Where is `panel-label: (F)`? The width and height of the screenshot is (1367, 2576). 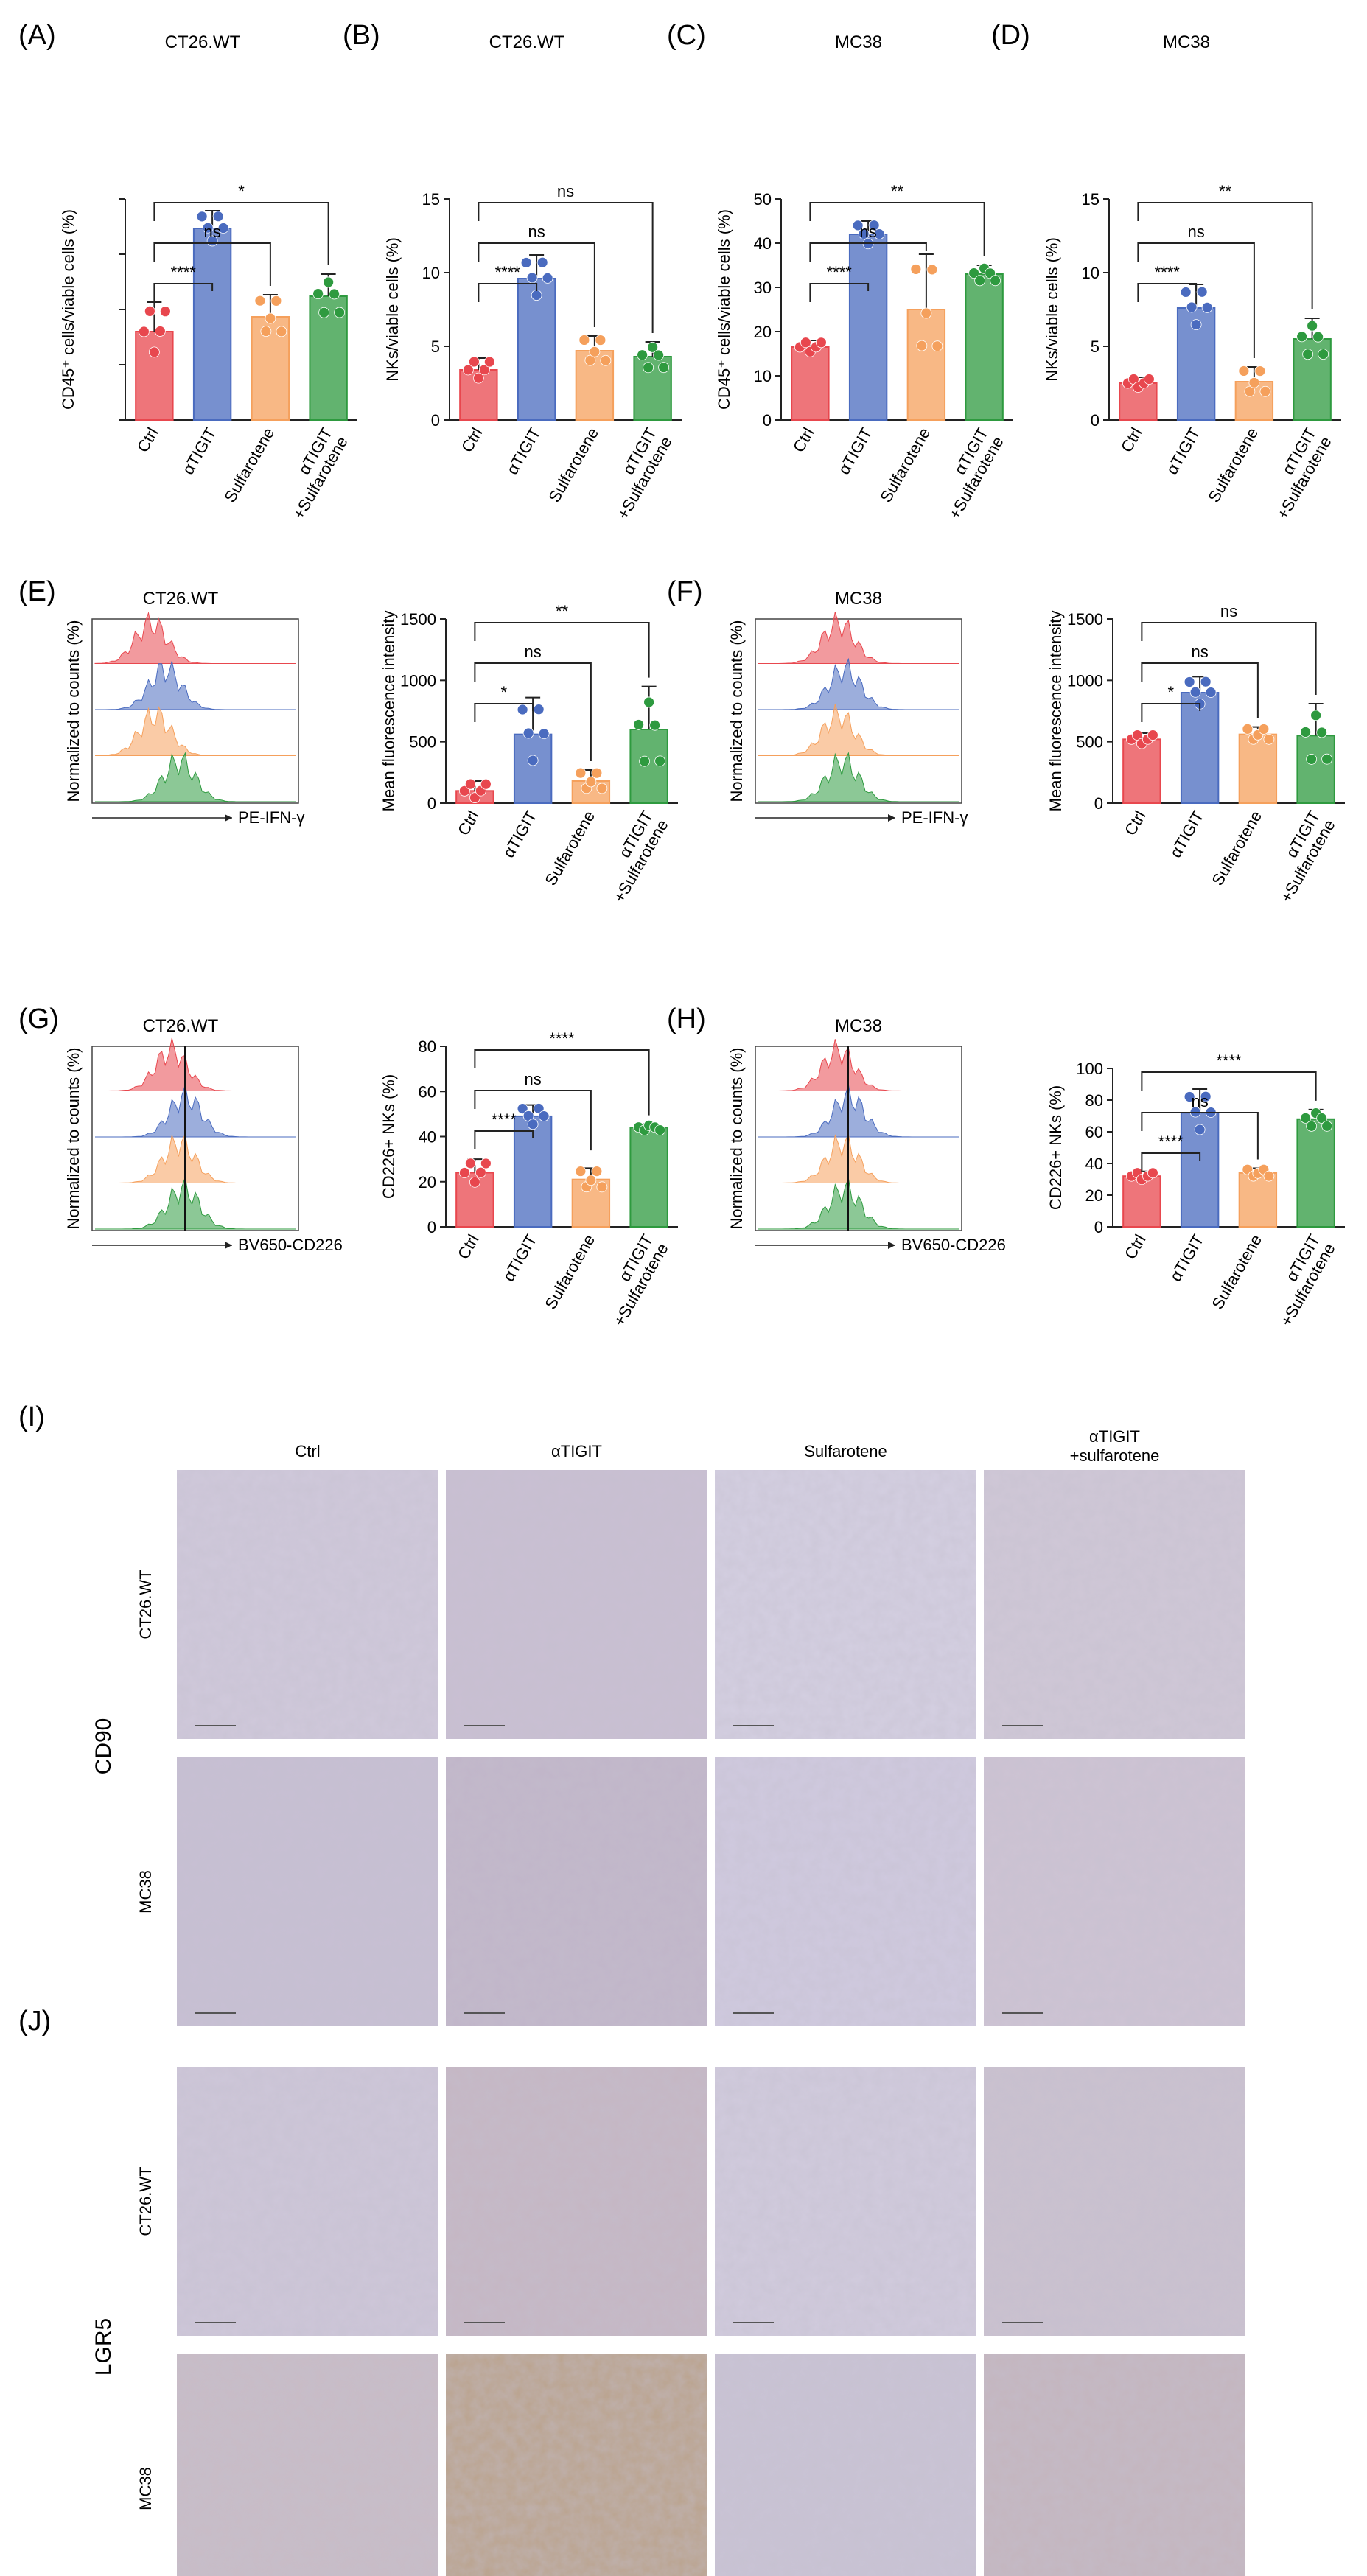 panel-label: (F) is located at coordinates (685, 591).